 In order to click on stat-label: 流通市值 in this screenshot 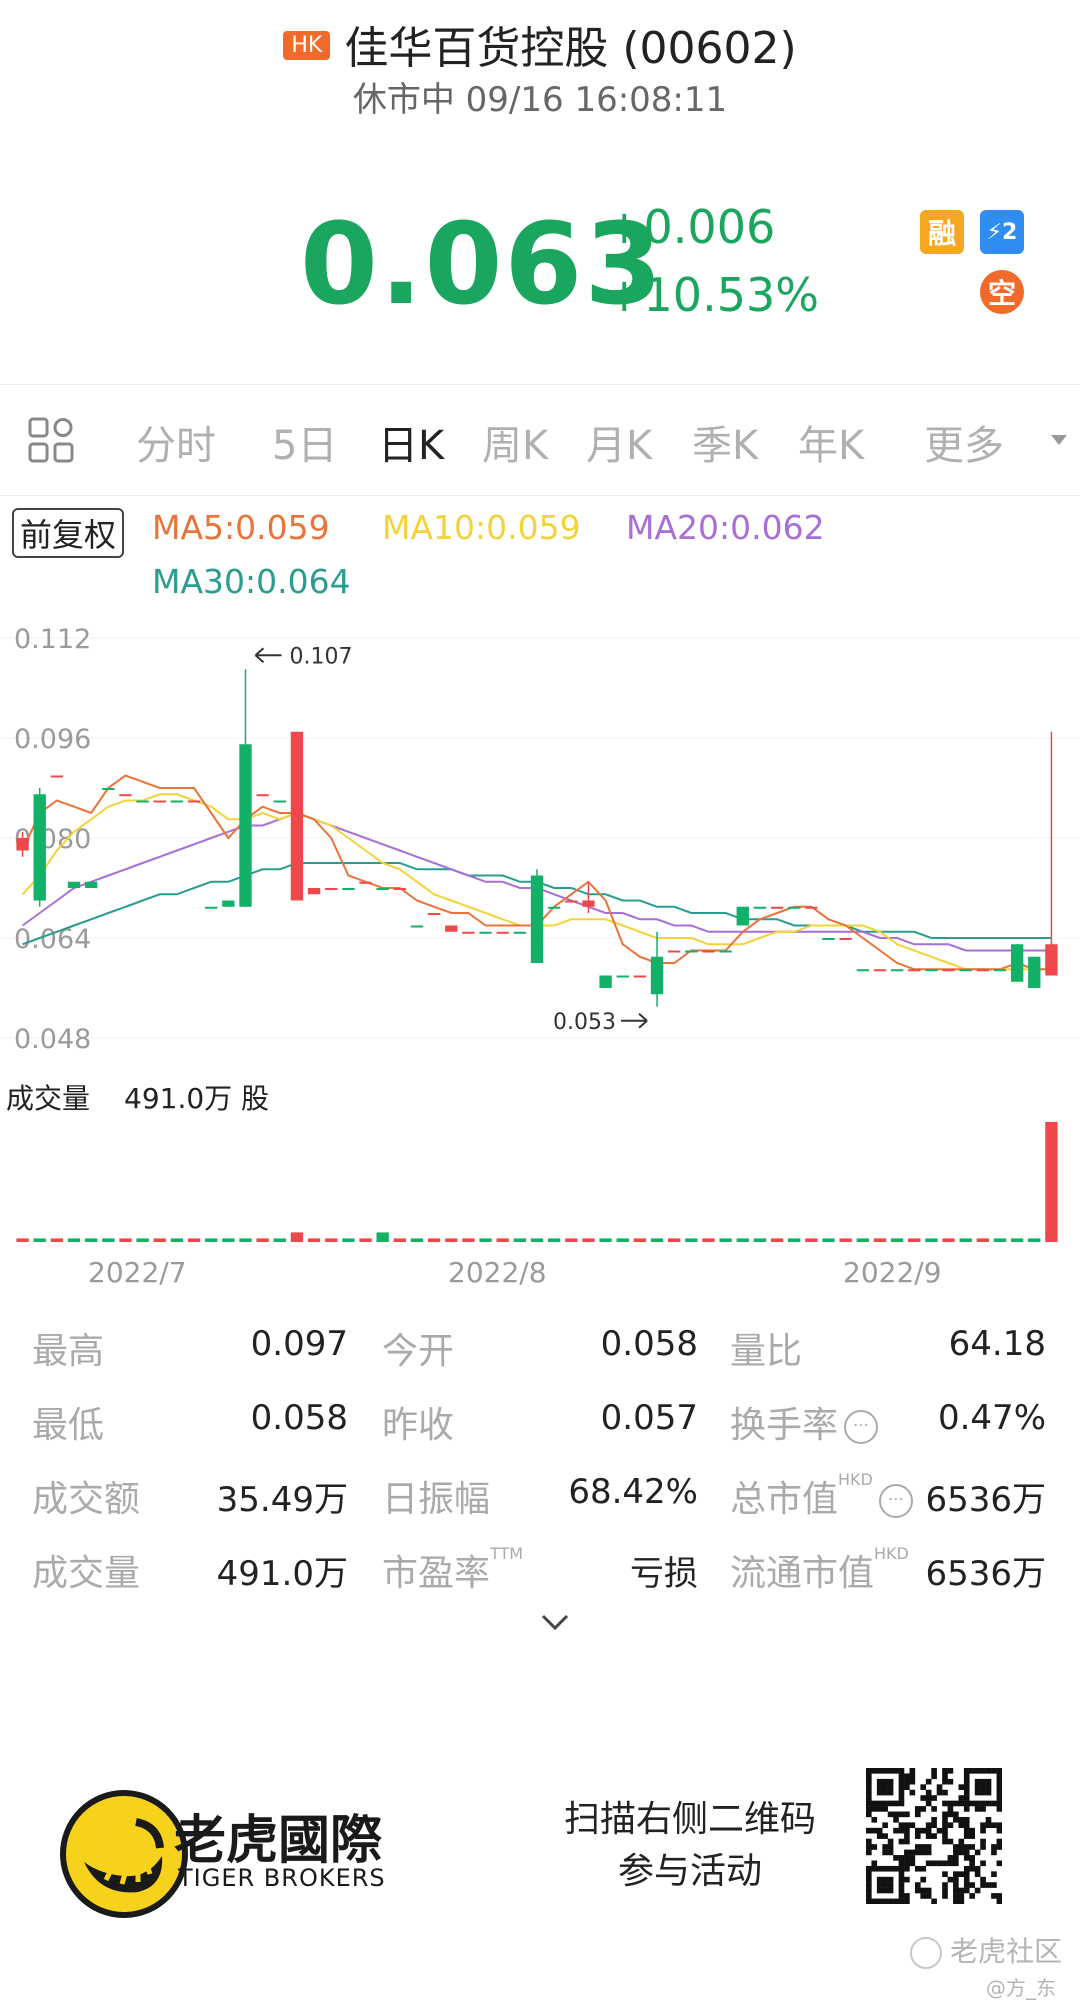, I will do `click(802, 1573)`.